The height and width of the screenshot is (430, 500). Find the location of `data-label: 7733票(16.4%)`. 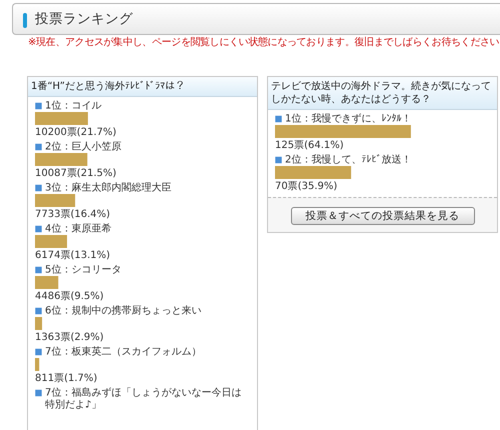

data-label: 7733票(16.4%) is located at coordinates (72, 214).